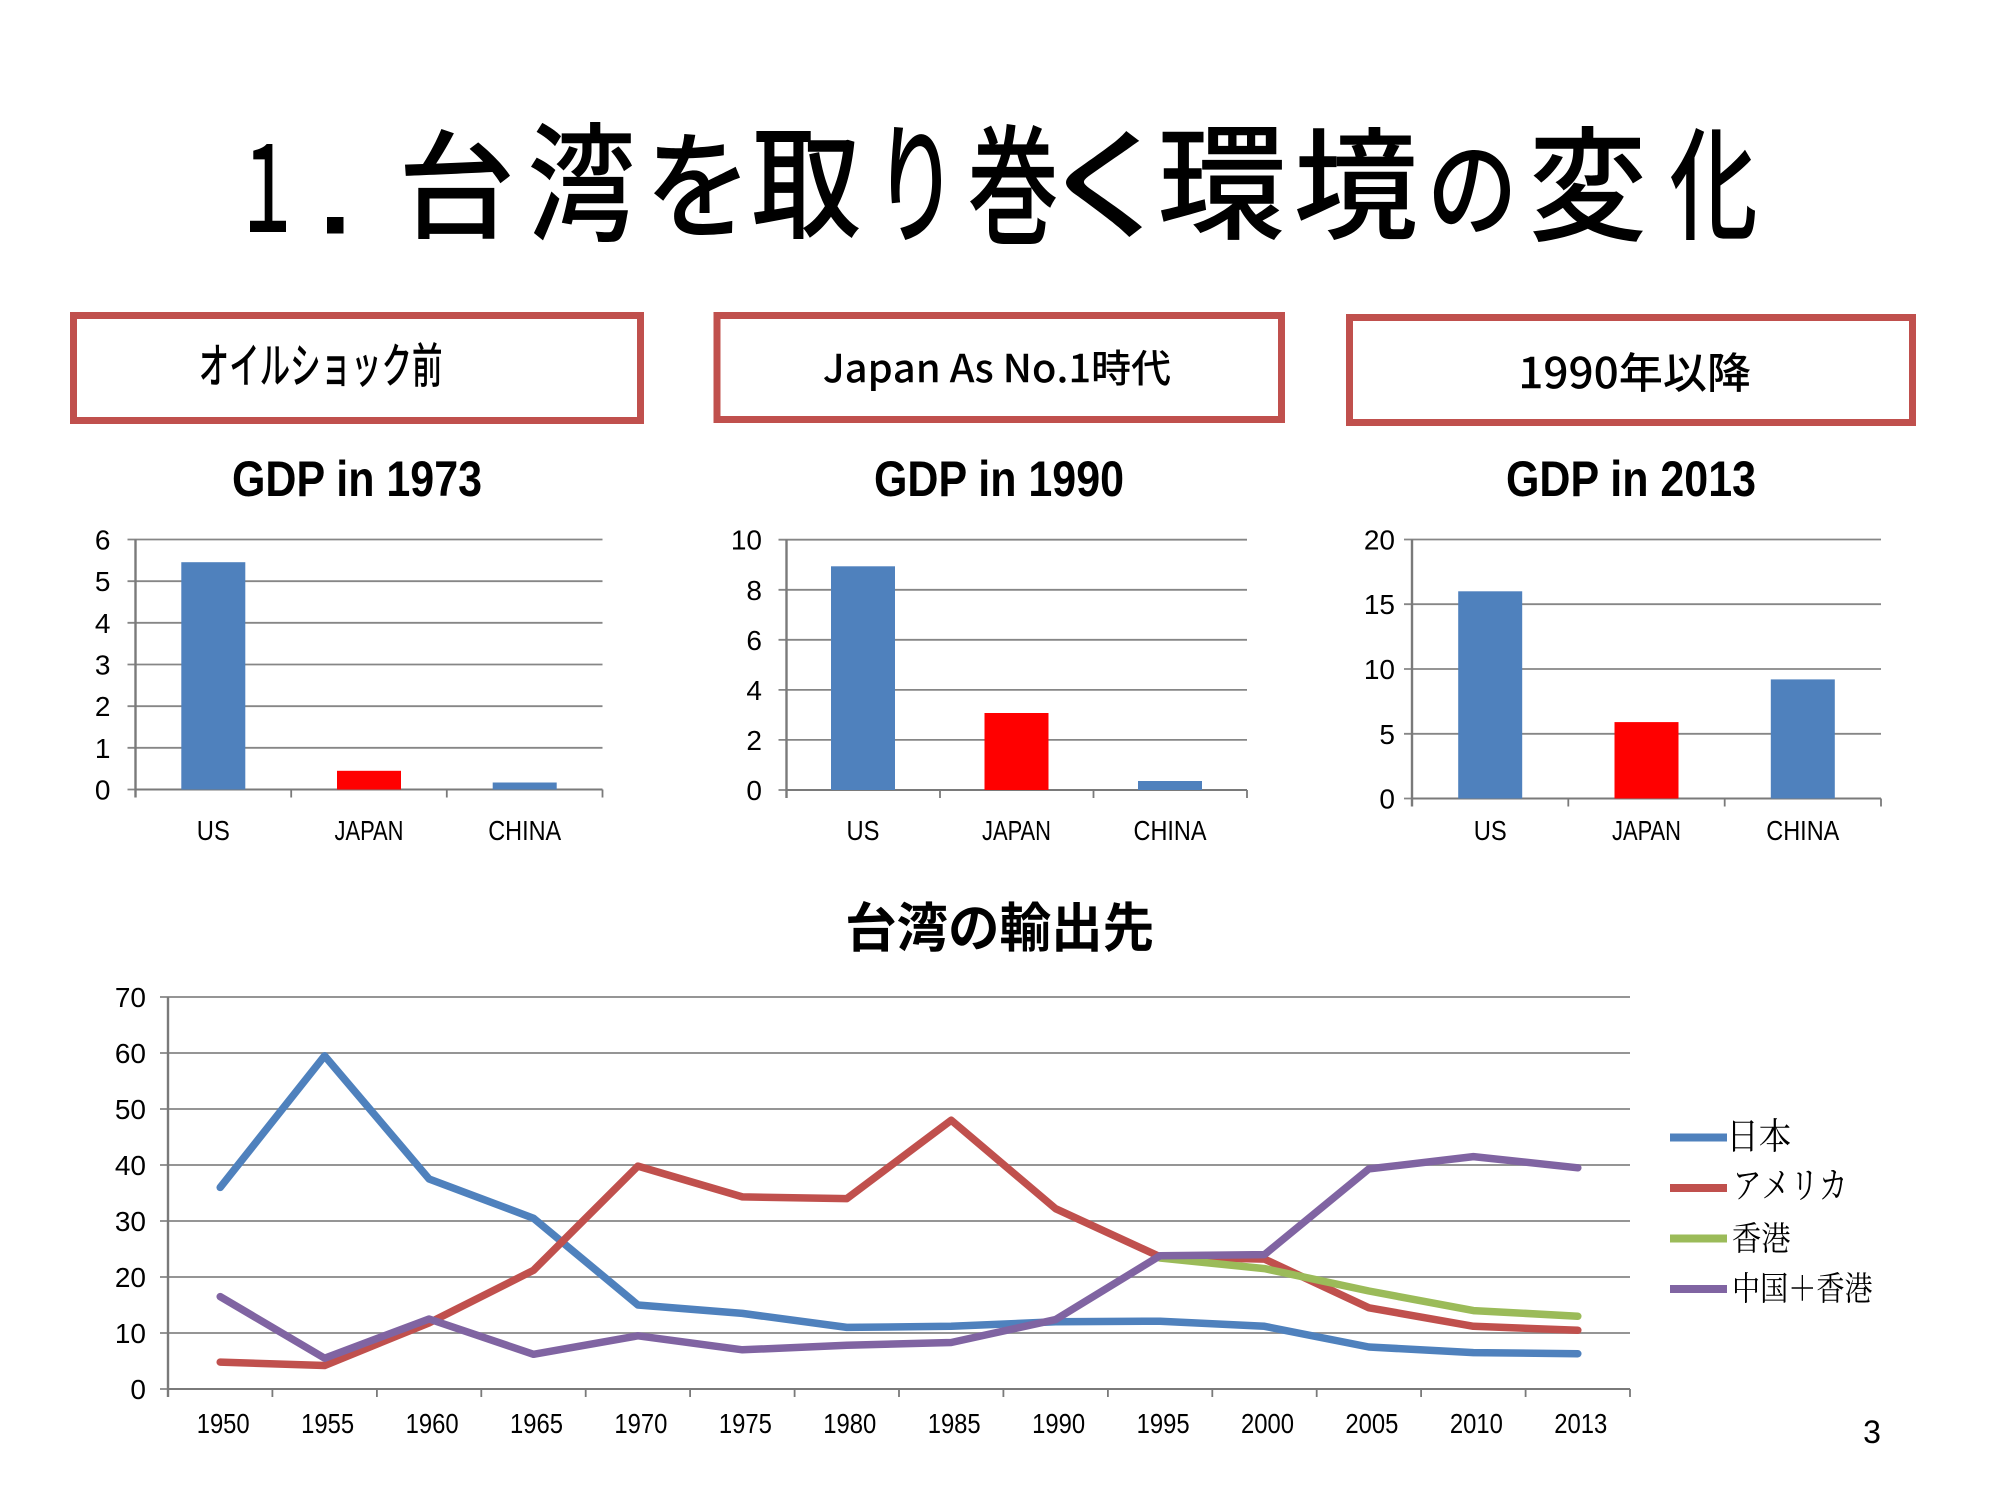 The image size is (2000, 1500). Describe the element at coordinates (536, 1423) in the screenshot. I see `svg-text: 1965` at that location.